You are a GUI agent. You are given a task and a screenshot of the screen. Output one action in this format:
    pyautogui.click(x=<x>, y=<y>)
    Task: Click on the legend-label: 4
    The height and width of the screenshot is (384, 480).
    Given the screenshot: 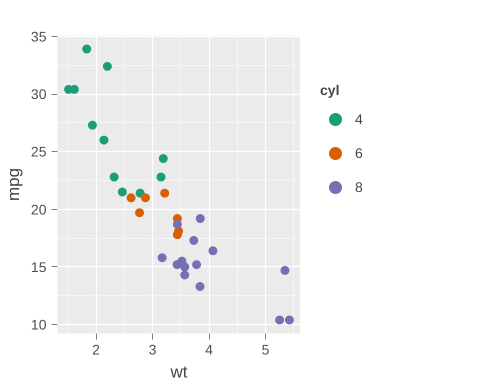 What is the action you would take?
    pyautogui.click(x=359, y=119)
    